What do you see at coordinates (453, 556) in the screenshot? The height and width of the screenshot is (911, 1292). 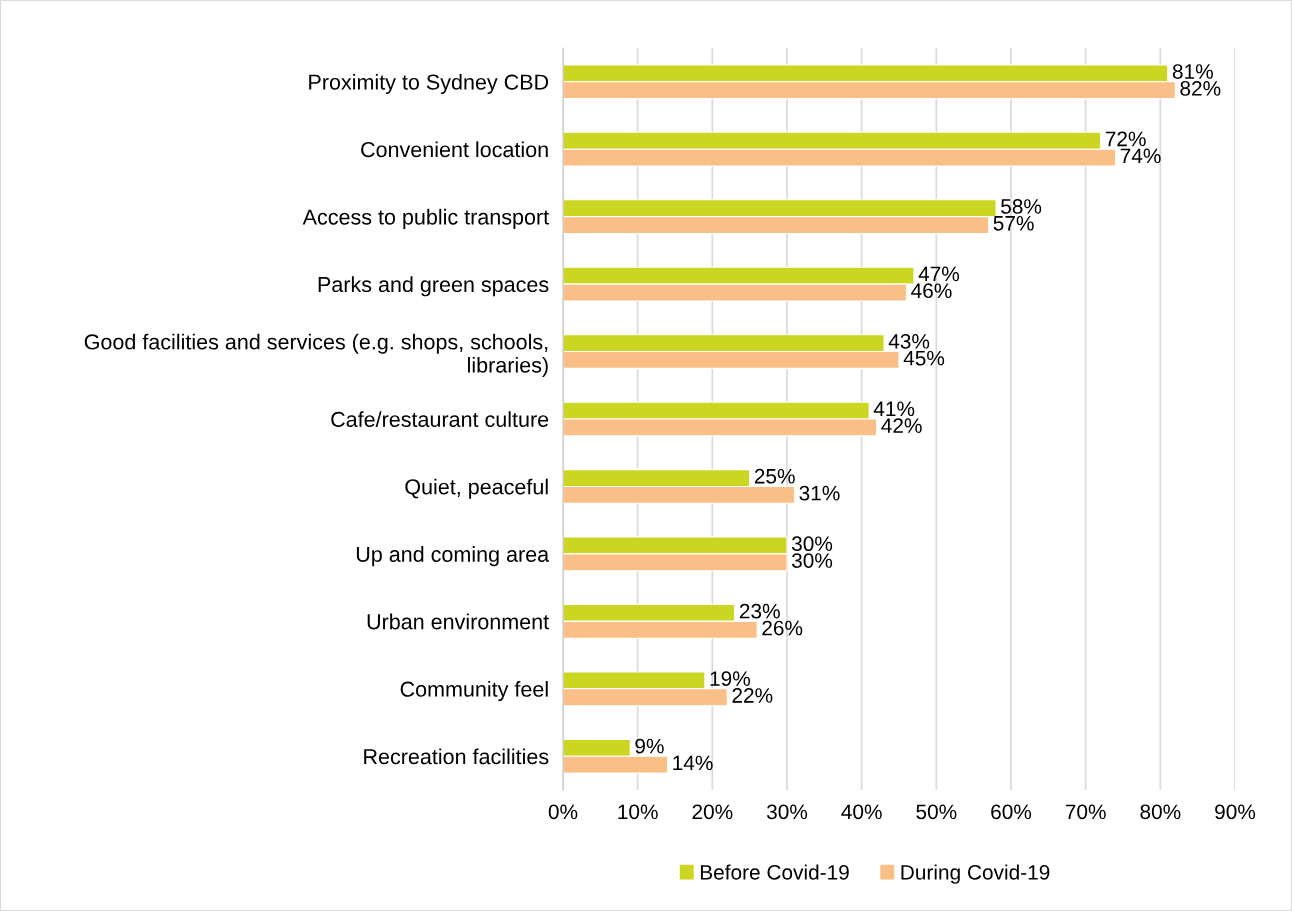 I see `y-tick-label: Up and coming area` at bounding box center [453, 556].